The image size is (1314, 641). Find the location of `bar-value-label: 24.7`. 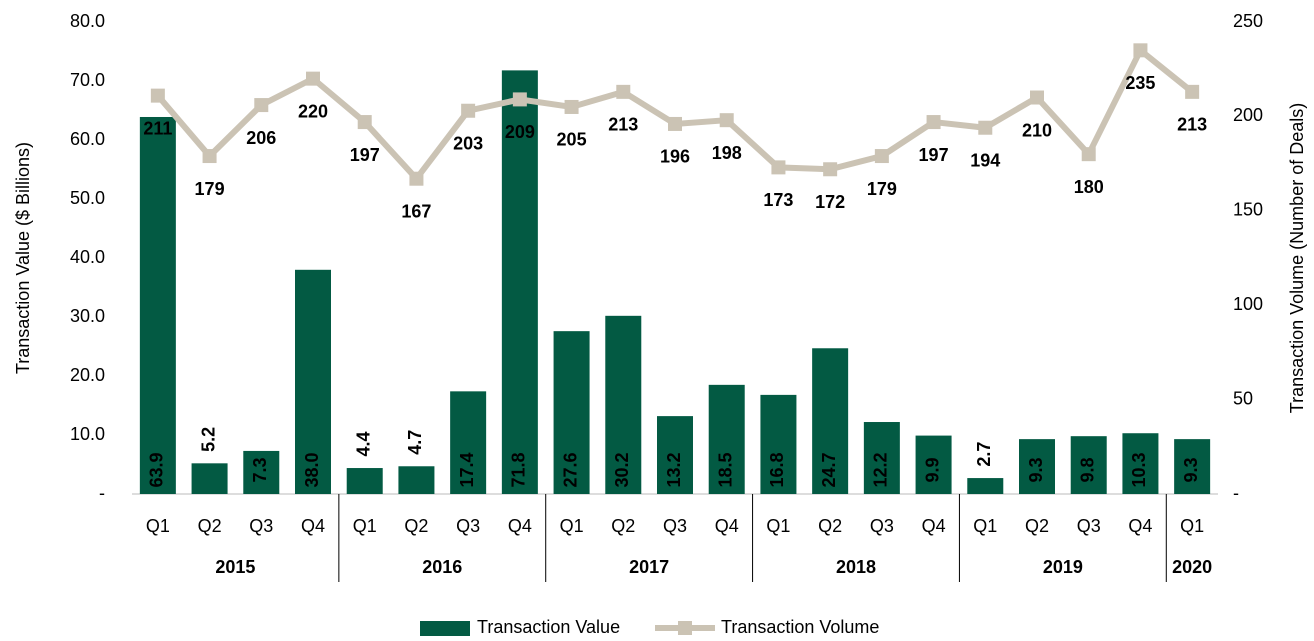

bar-value-label: 24.7 is located at coordinates (829, 469).